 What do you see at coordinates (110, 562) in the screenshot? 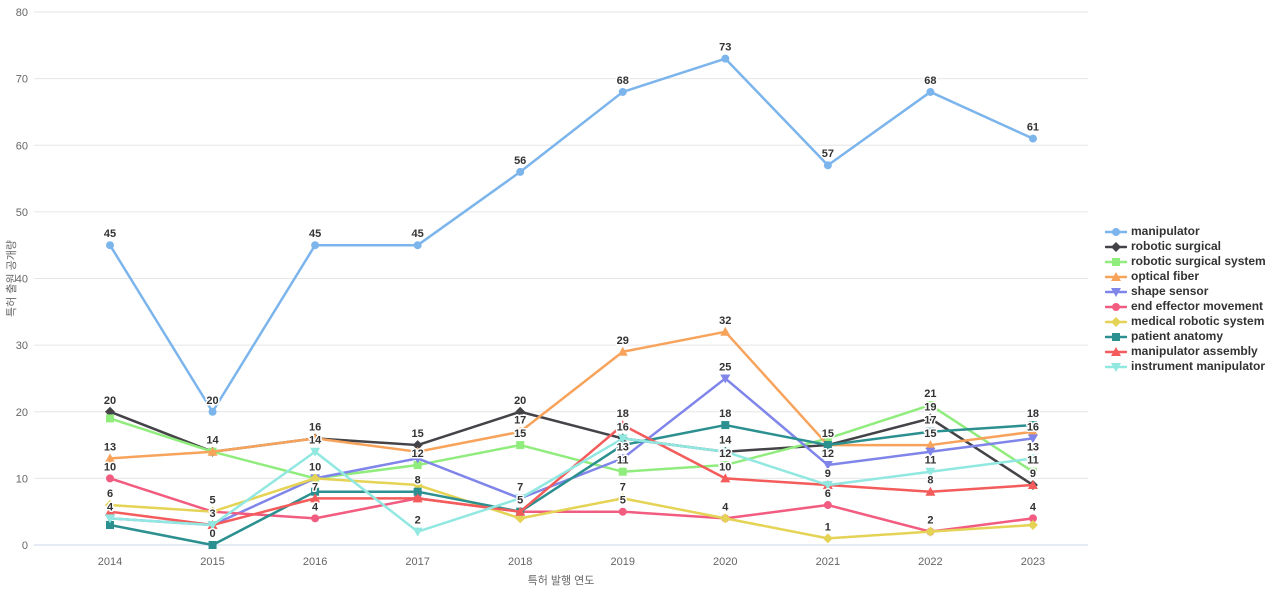
I see `svg-text: 2014` at bounding box center [110, 562].